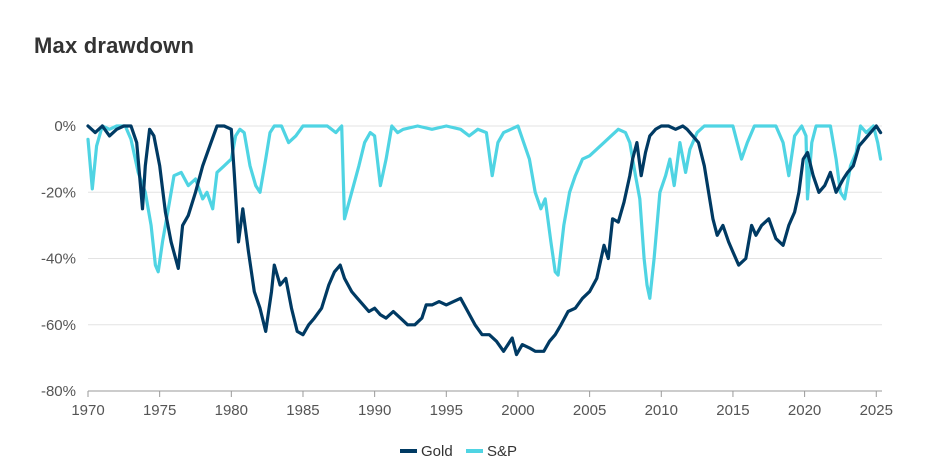  Describe the element at coordinates (58, 325) in the screenshot. I see `y-tick-label: -60%` at that location.